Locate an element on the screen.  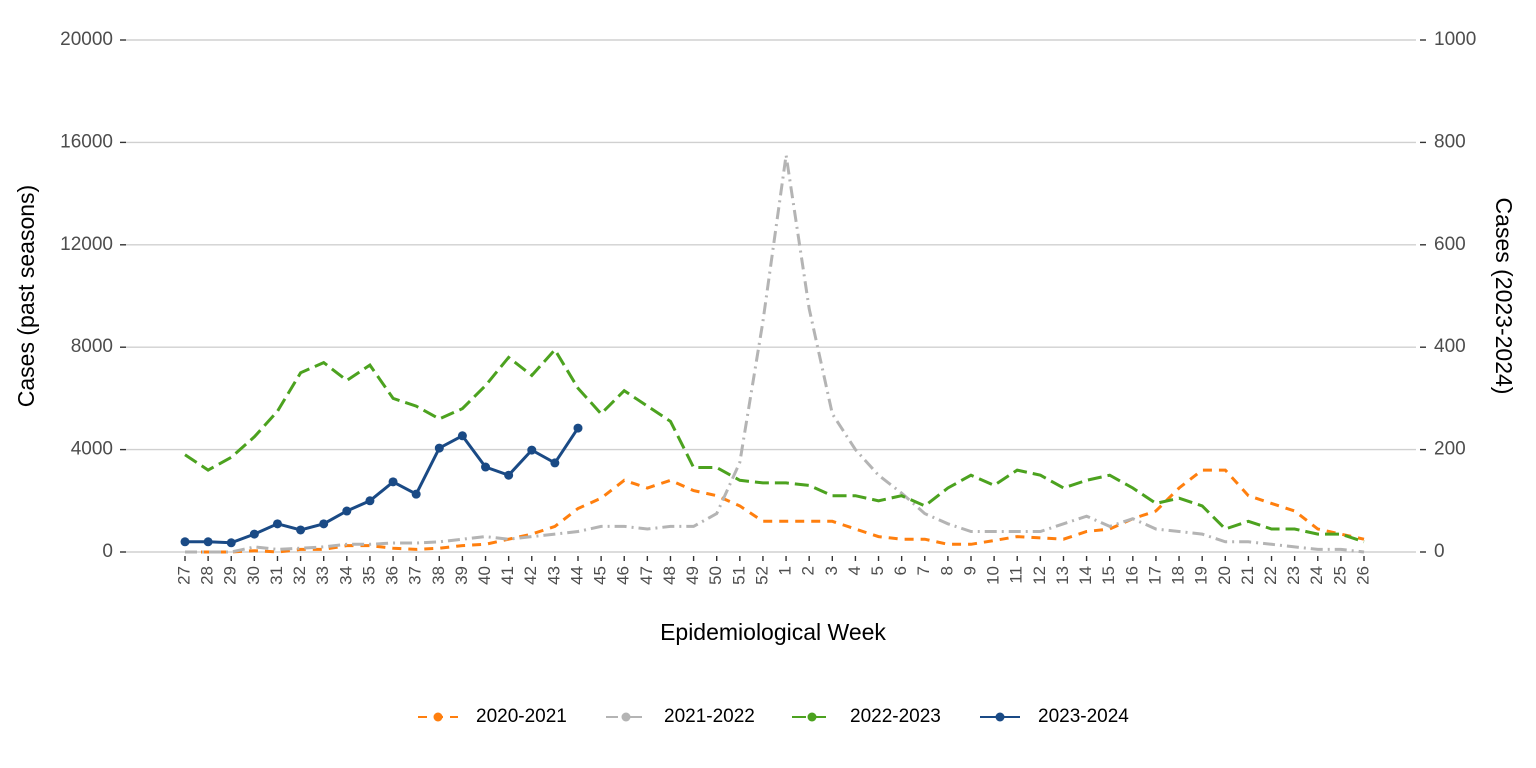
y2-tick-label: 200 is located at coordinates (1450, 449).